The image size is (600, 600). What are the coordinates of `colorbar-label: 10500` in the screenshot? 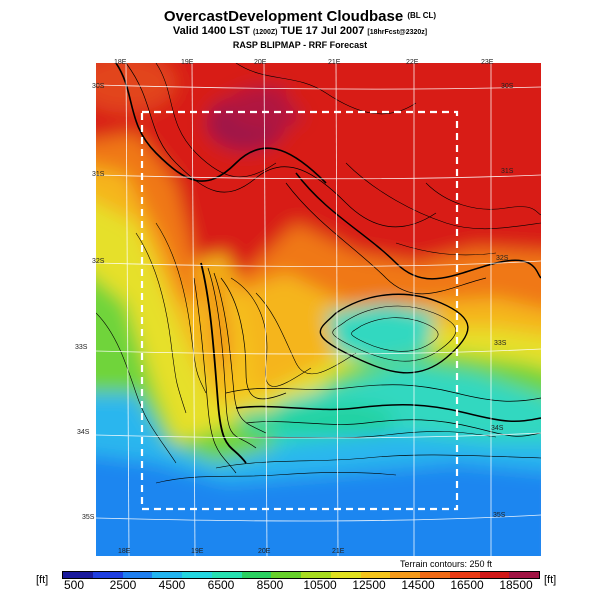 It's located at (320, 585).